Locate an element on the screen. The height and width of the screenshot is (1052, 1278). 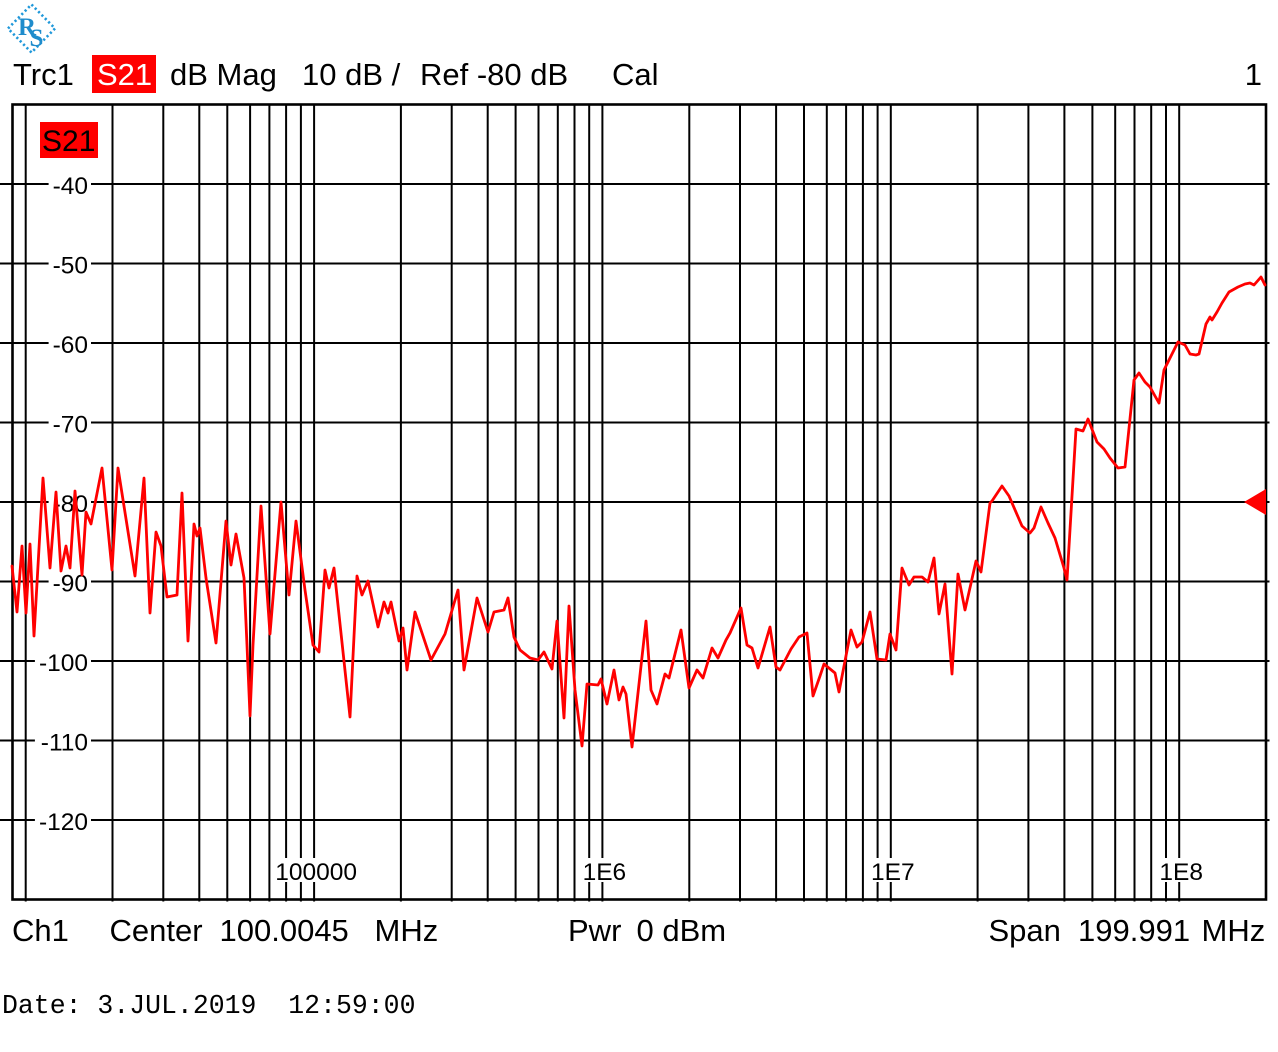
svg-text: -120 is located at coordinates (63, 822).